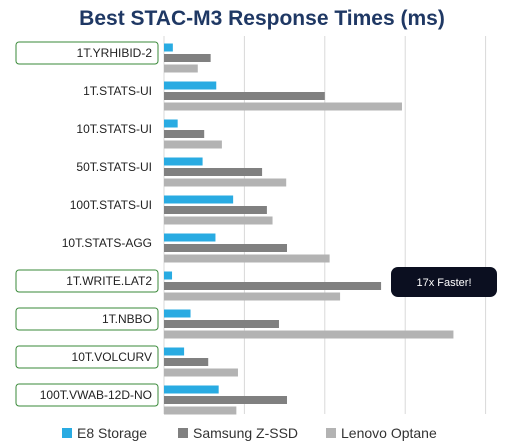 This screenshot has height=444, width=524. Describe the element at coordinates (96, 395) in the screenshot. I see `category-label-100t-vwab-12d-no: 100T.VWAB-12D-NO` at that location.